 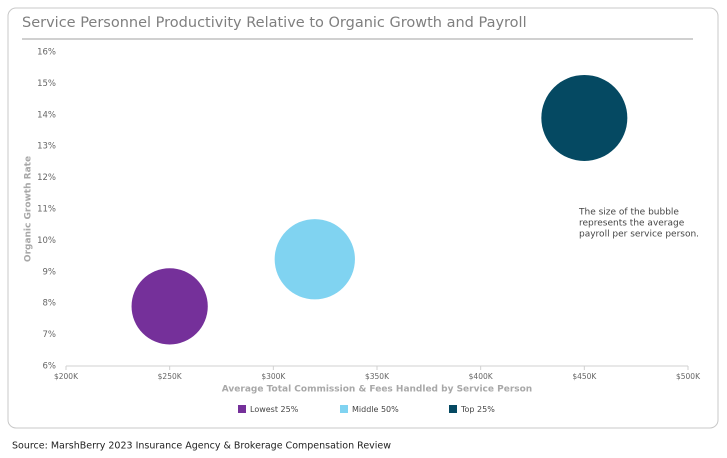 What do you see at coordinates (50, 335) in the screenshot?
I see `y-tick-label: 7%` at bounding box center [50, 335].